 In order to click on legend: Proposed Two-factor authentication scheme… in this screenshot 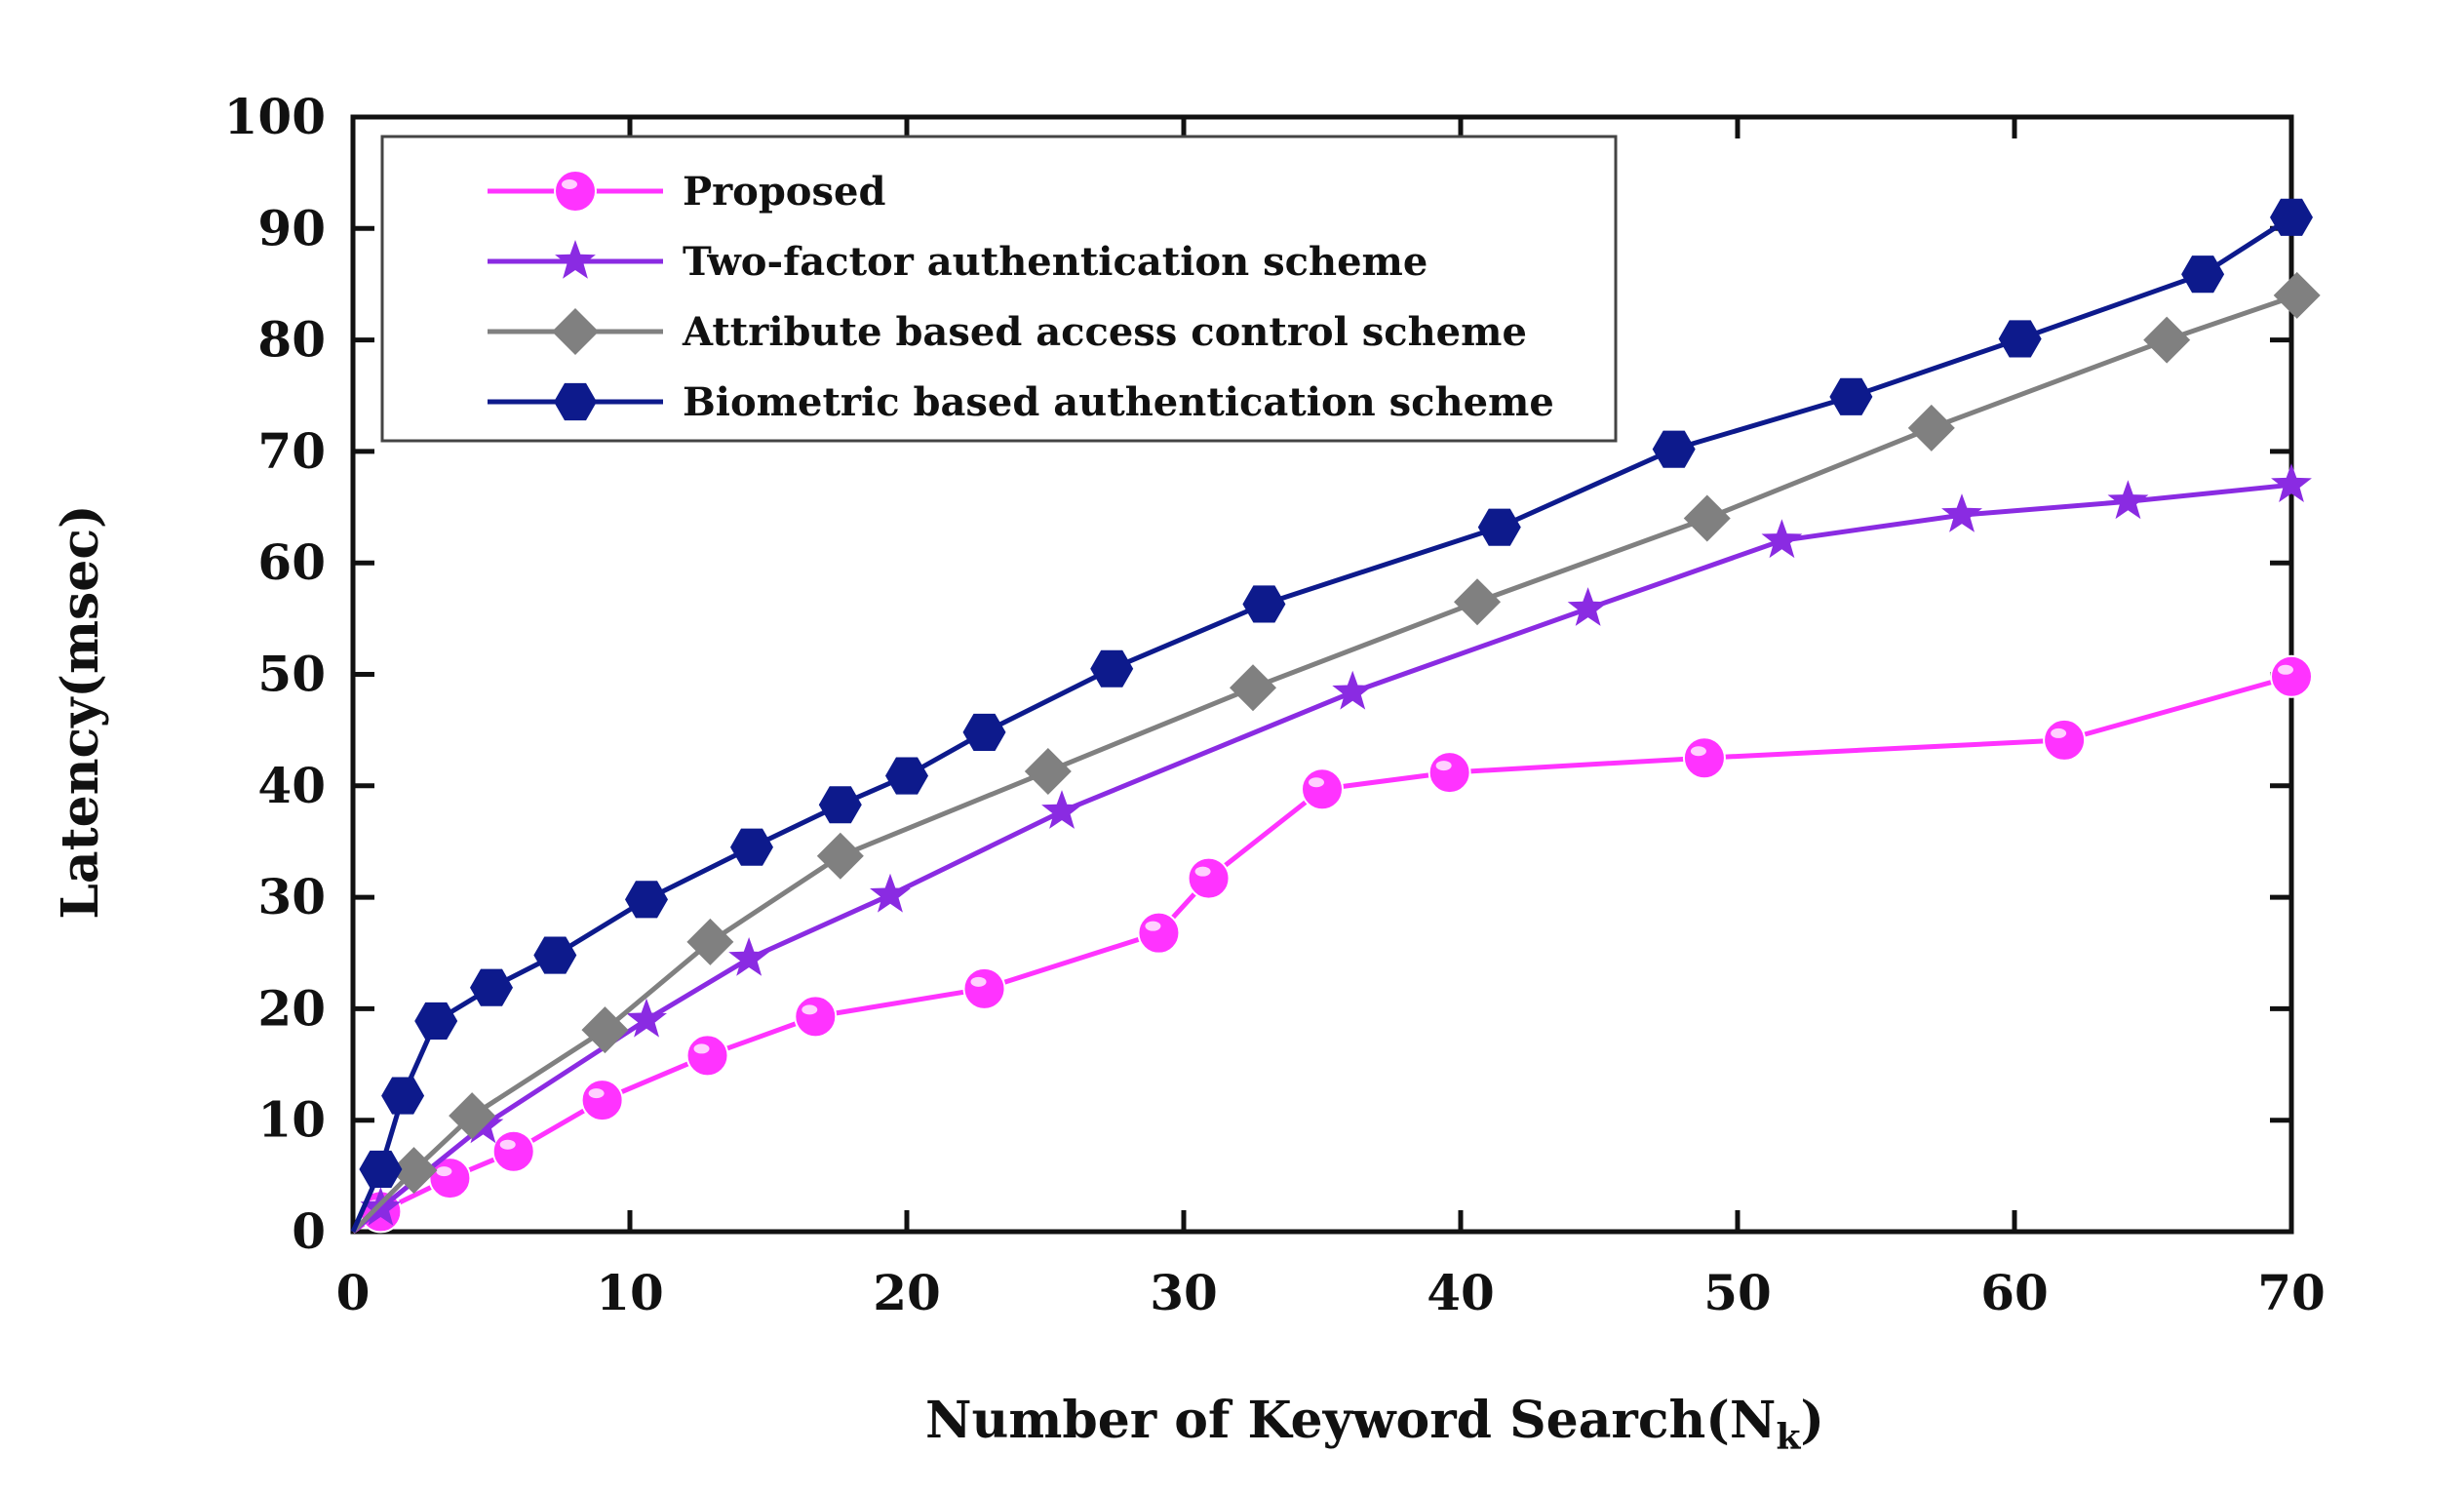, I will do `click(999, 289)`.